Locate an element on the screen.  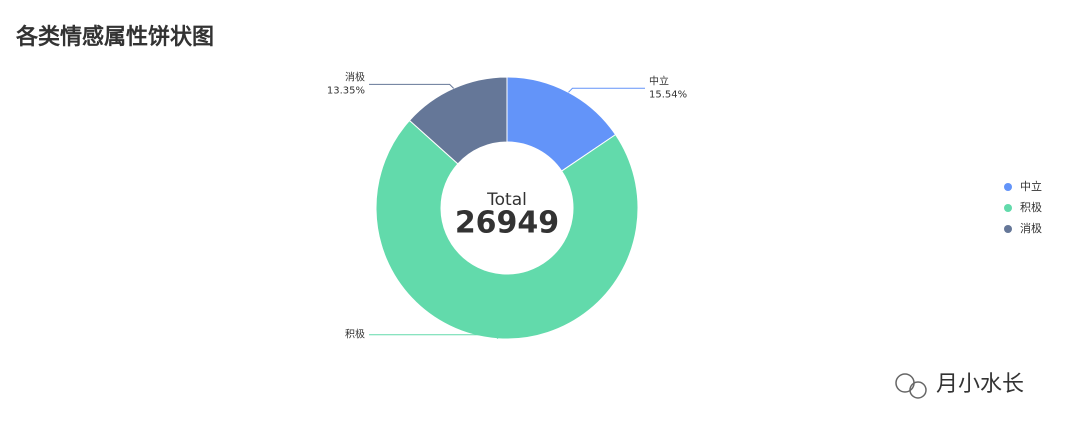
center-total: 26949 is located at coordinates (507, 223).